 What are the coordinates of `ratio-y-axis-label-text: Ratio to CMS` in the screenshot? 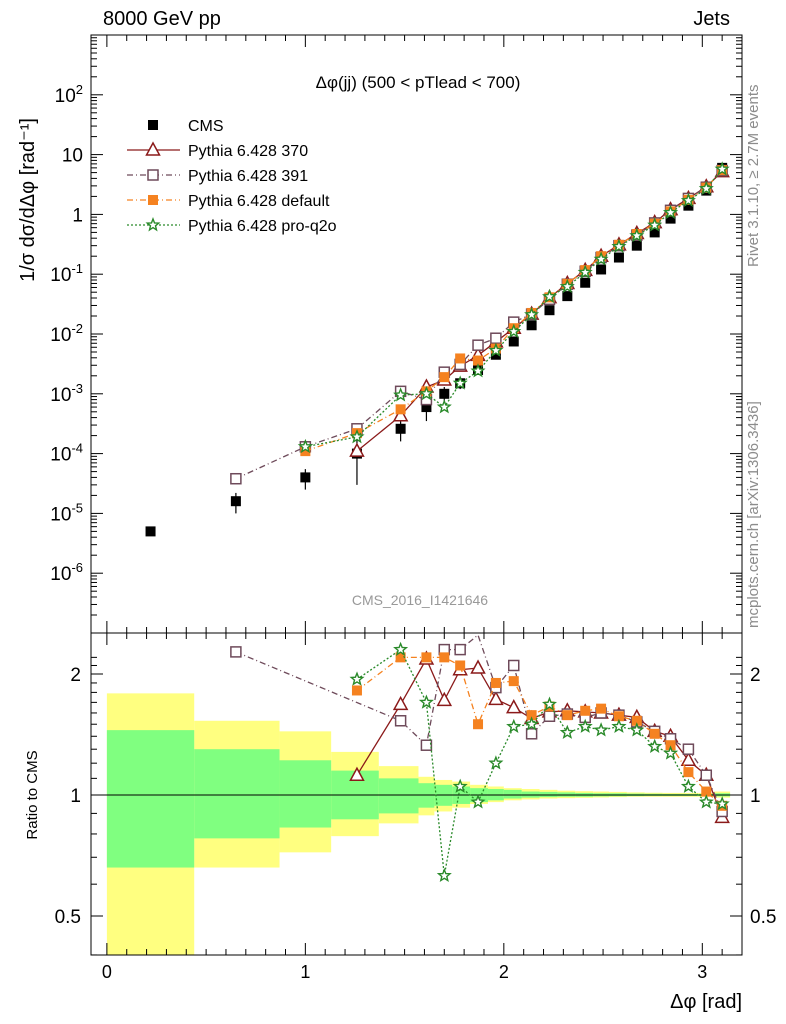 It's located at (32, 794).